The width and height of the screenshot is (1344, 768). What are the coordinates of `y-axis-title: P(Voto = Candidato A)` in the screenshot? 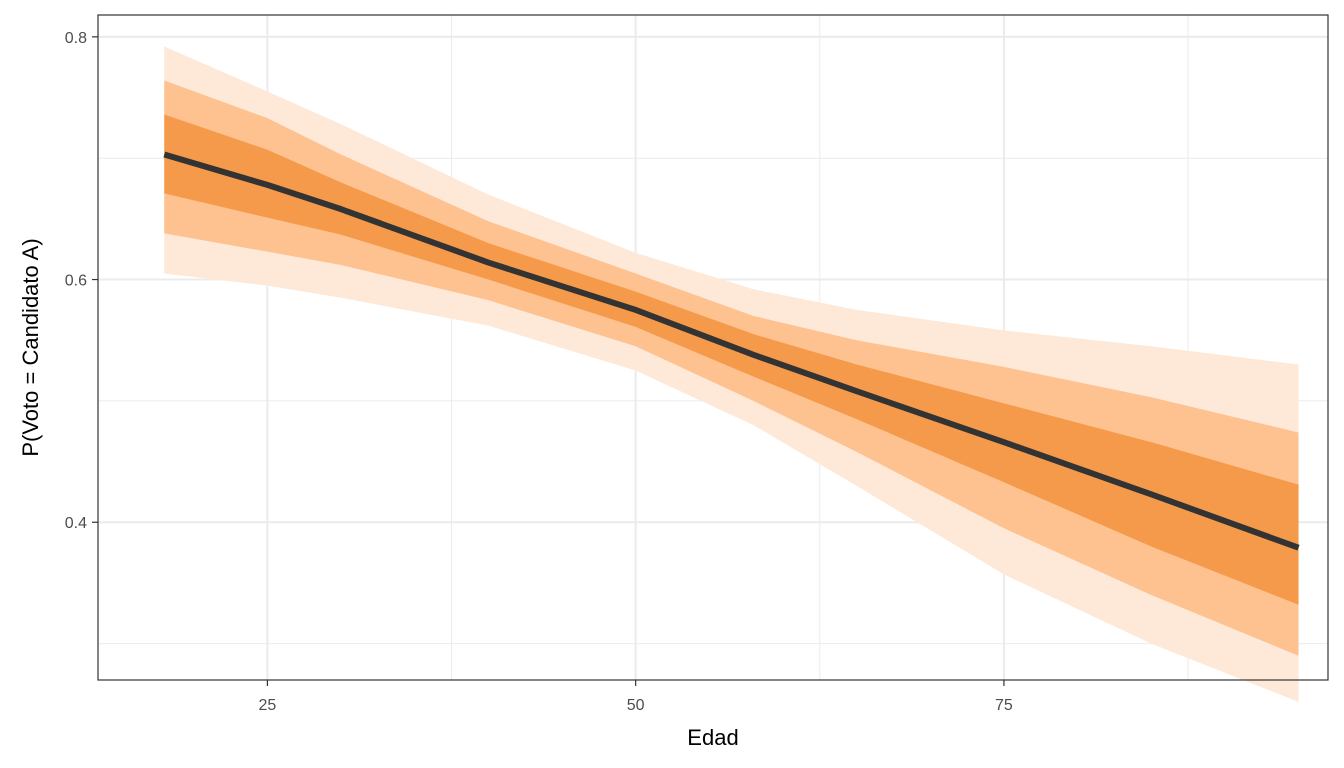 It's located at (30, 347).